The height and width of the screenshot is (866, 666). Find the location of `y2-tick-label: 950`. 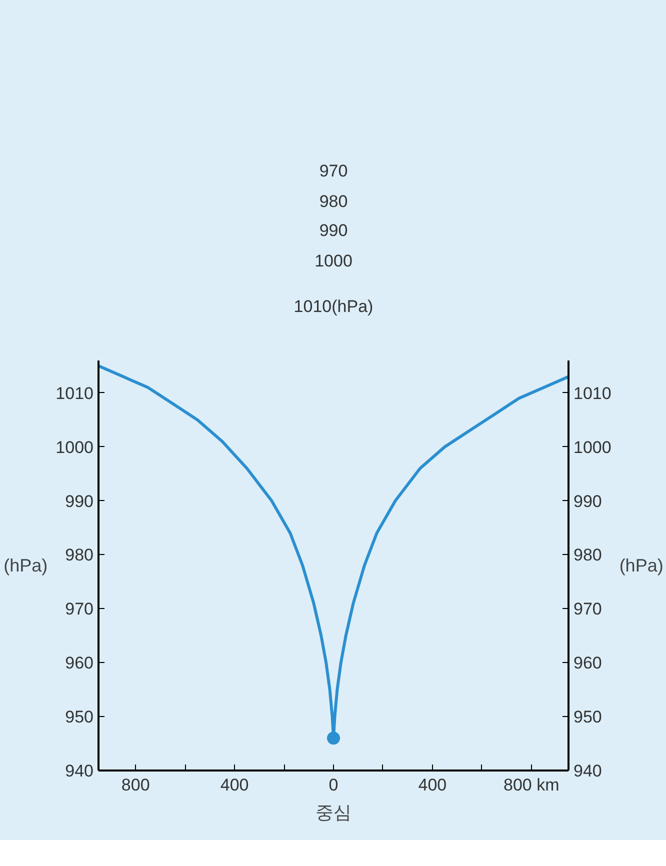

y2-tick-label: 950 is located at coordinates (588, 717).